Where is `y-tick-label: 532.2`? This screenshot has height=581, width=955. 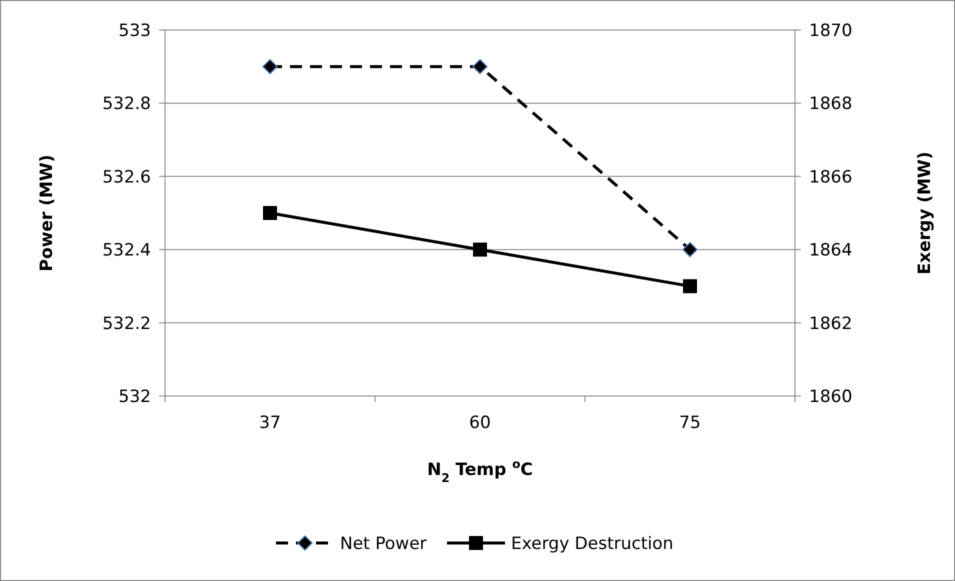
y-tick-label: 532.2 is located at coordinates (126, 324).